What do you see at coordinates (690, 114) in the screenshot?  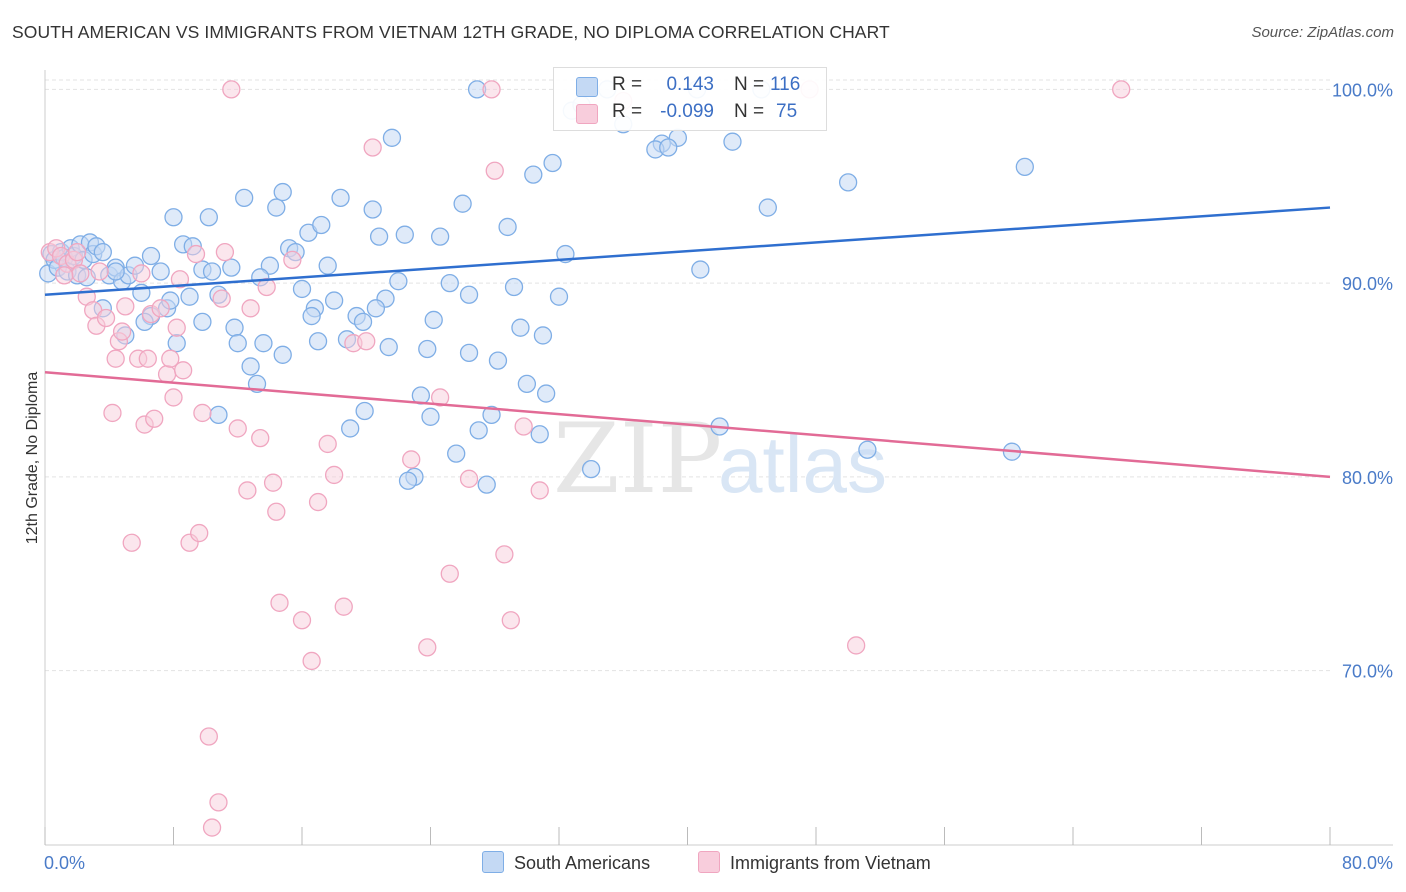 I see `legend-row-immigrants-from-vietnam: R = -0.099 N = 75` at bounding box center [690, 114].